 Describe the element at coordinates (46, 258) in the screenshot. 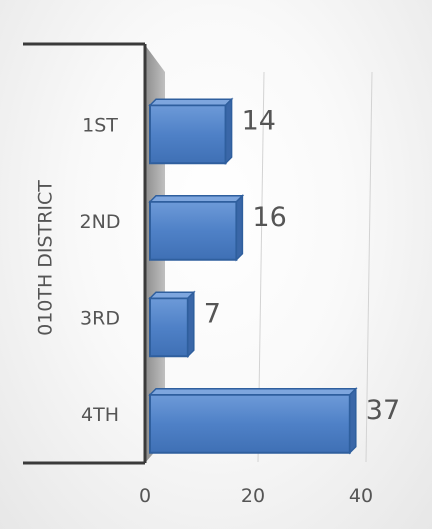

I see `group-label: 010TH DISTRICT` at that location.